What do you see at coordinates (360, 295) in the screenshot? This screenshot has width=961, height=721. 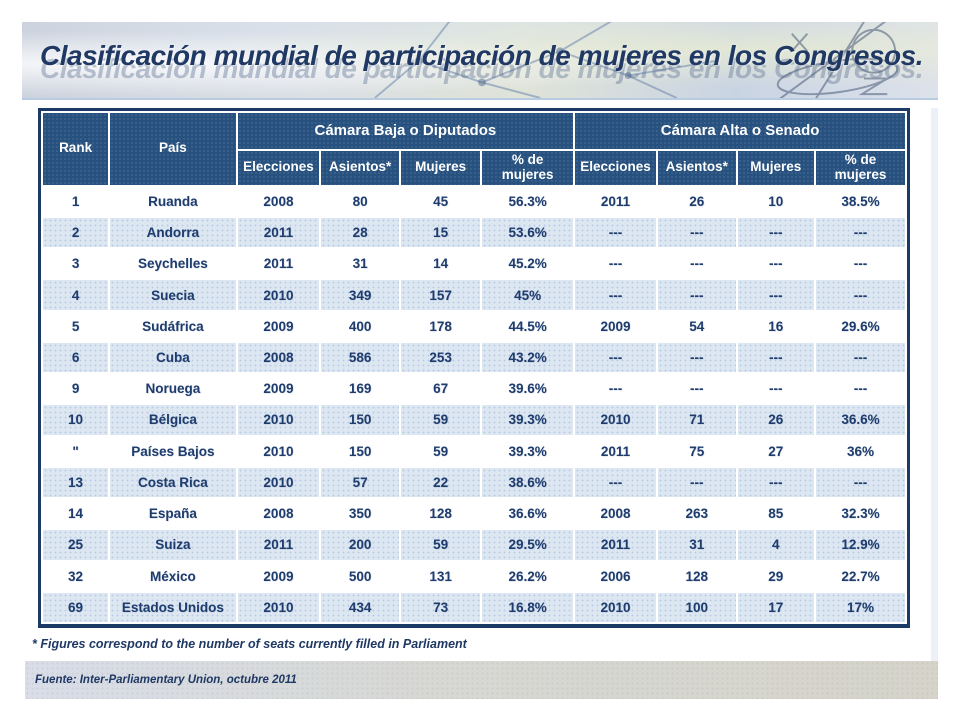 I see `cell-value: 349` at bounding box center [360, 295].